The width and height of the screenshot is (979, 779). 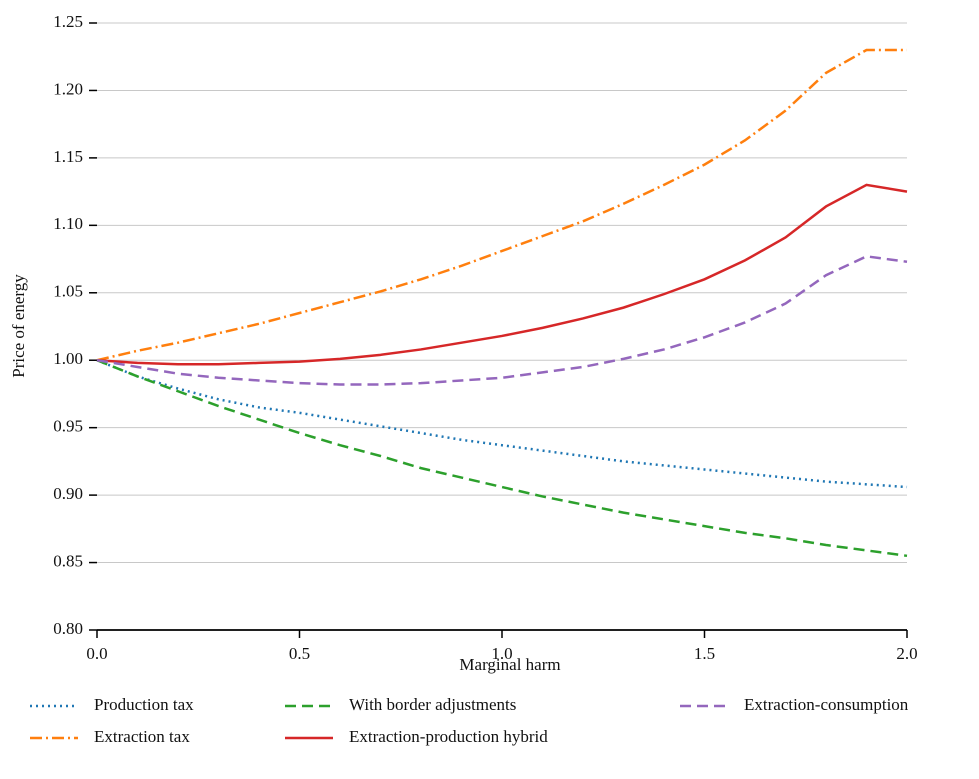 I want to click on y-tick-label: 1.25, so click(x=68, y=21).